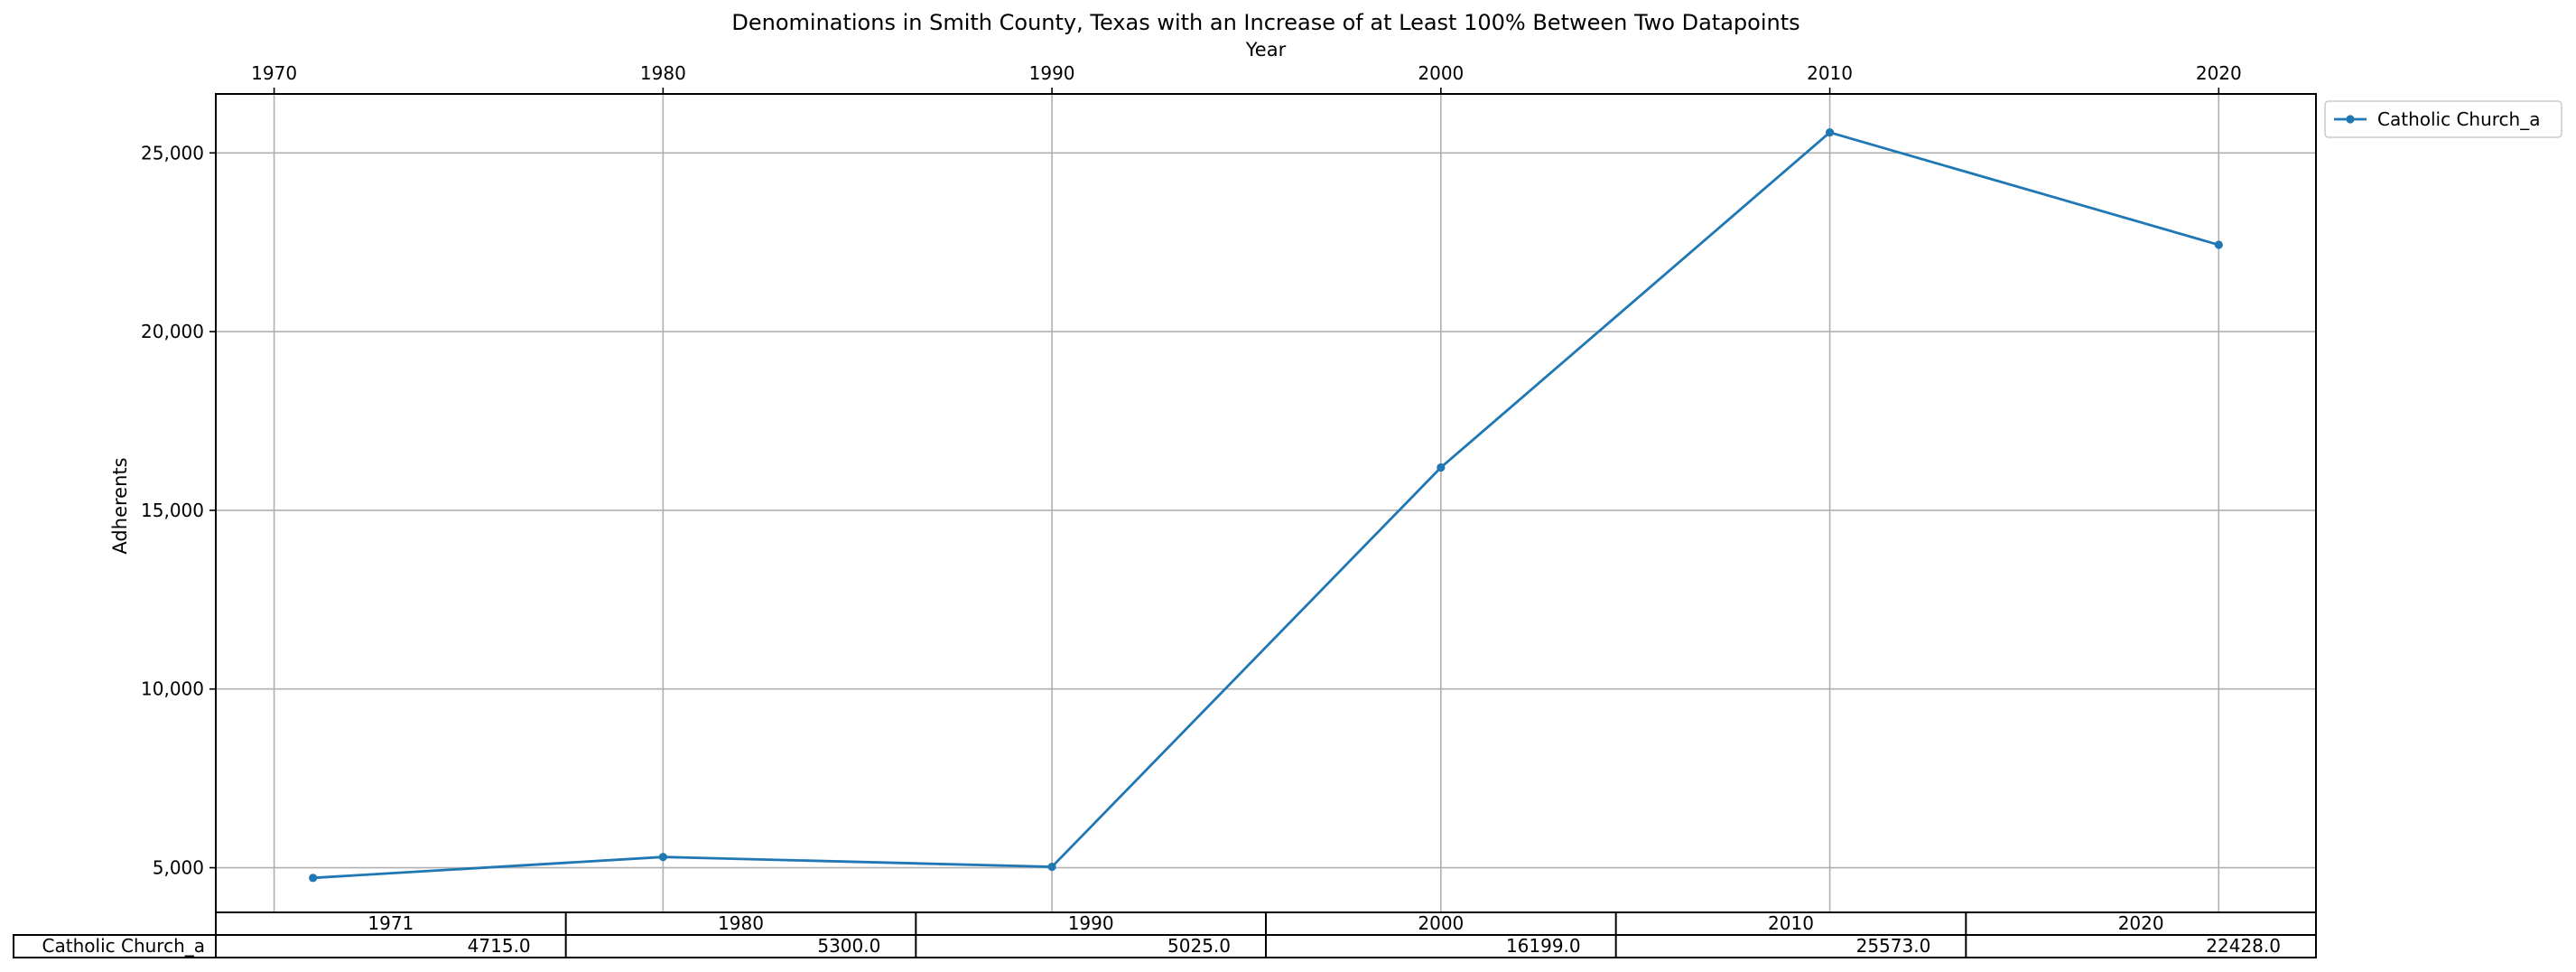 This screenshot has width=2576, height=972. What do you see at coordinates (1052, 73) in the screenshot?
I see `x-tick-label: 1990` at bounding box center [1052, 73].